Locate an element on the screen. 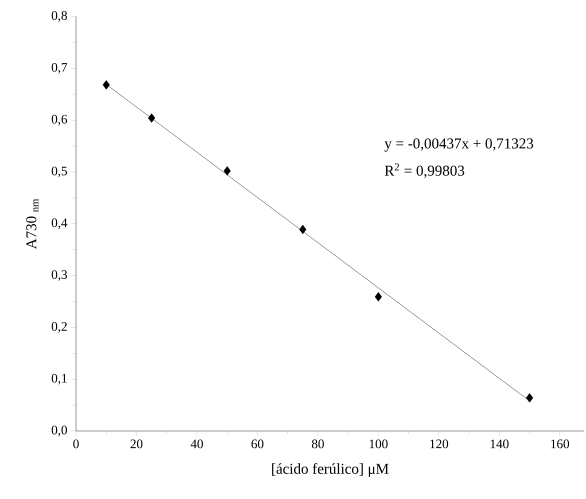  x-tick-label: 0 is located at coordinates (76, 444).